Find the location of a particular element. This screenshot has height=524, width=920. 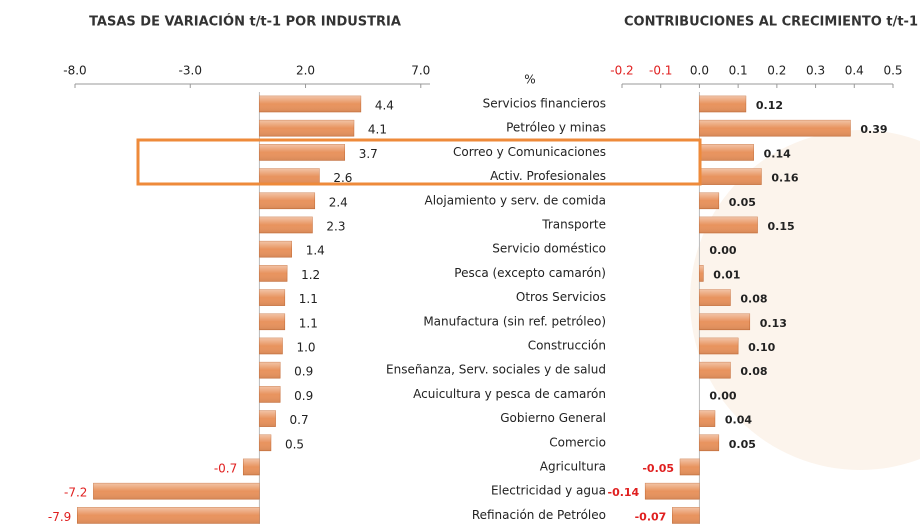

value-label: 1.0 is located at coordinates (305, 348).